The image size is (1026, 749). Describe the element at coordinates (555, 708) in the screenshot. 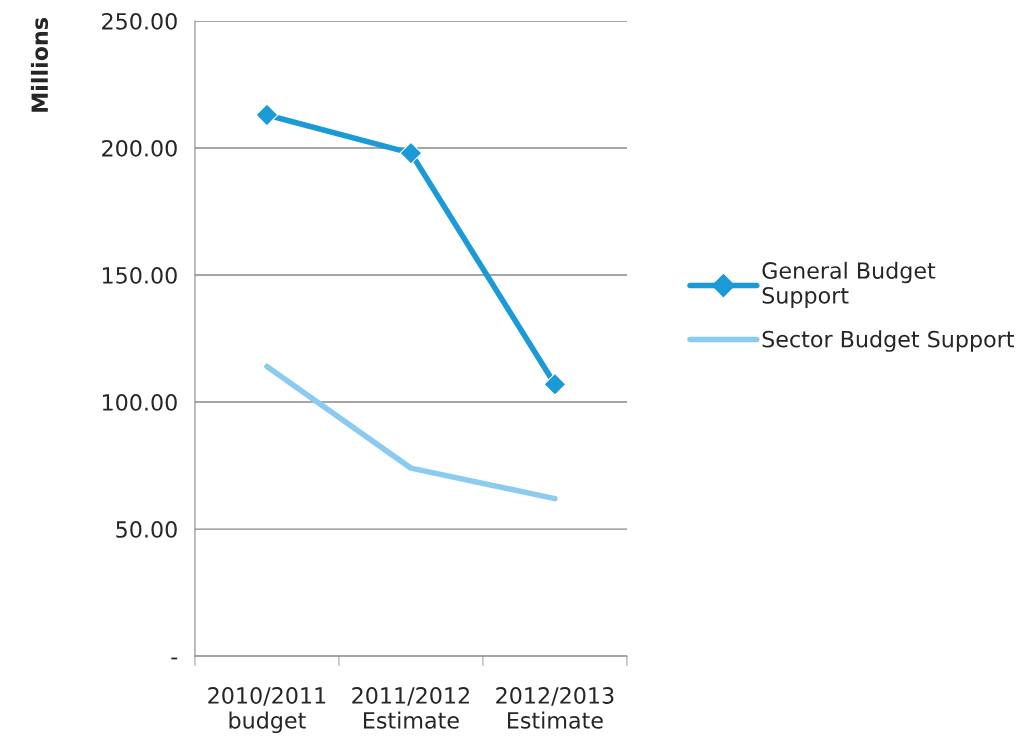

I see `x-tick-label: 2012/2013 Estimate` at that location.